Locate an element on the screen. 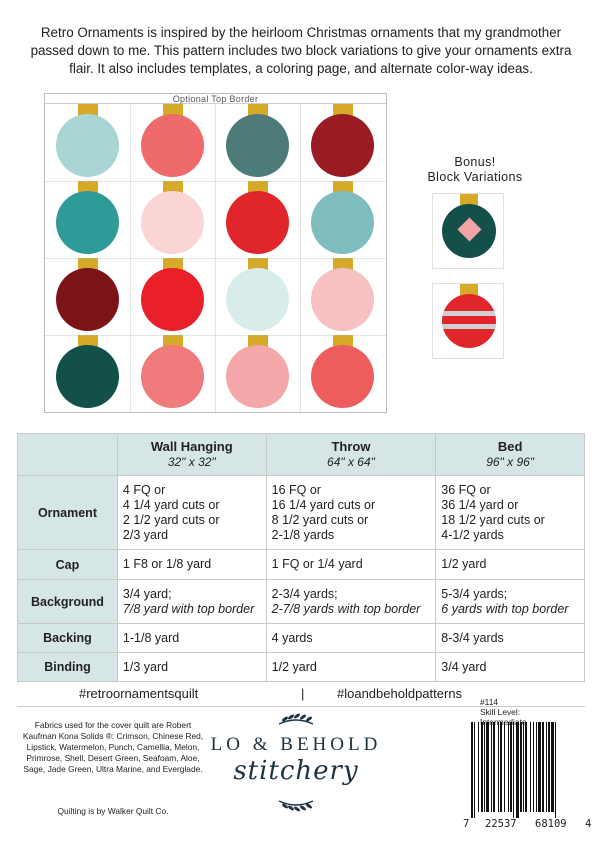  column-size: 96" x 96" is located at coordinates (510, 462).